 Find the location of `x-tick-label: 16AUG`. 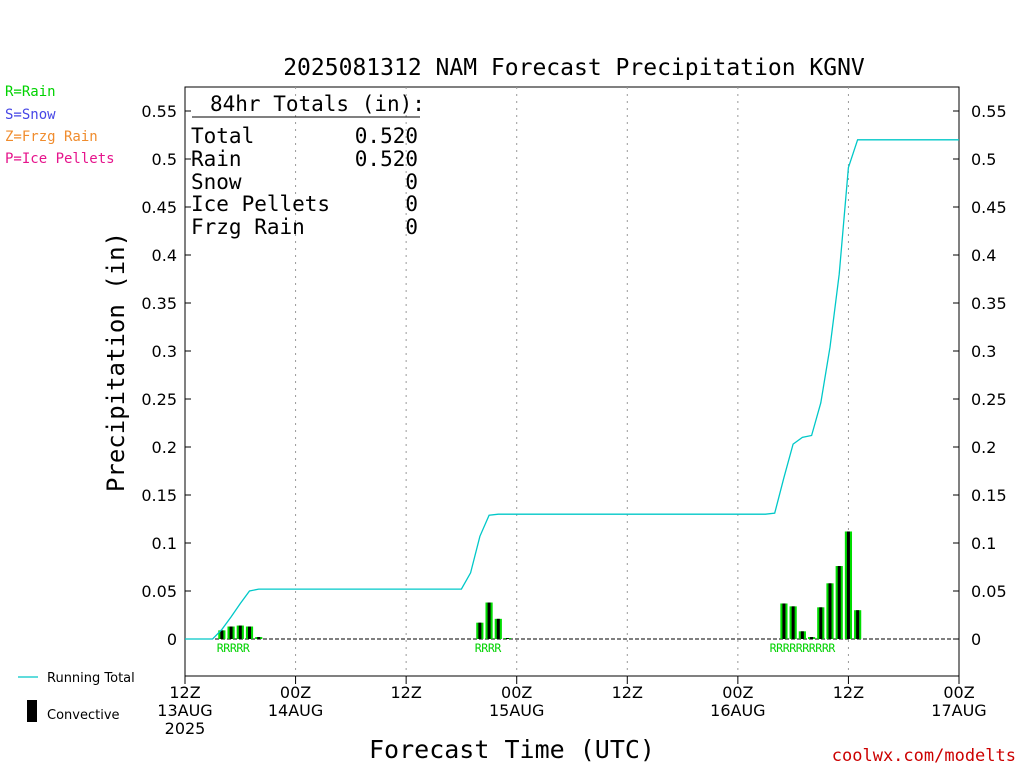

x-tick-label: 16AUG is located at coordinates (737, 710).